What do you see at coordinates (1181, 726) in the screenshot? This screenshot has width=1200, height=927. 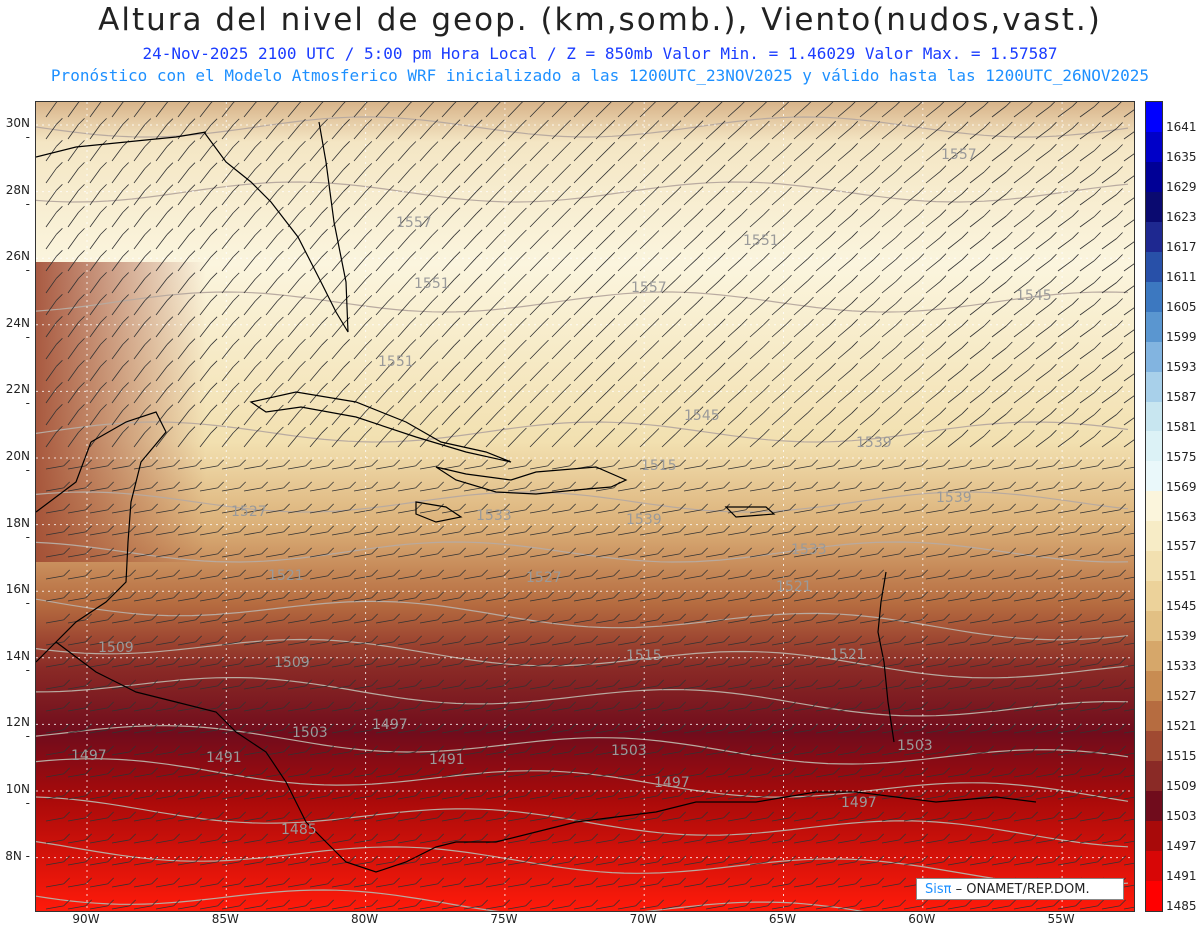 I see `colorbar-tick-label: 1521` at bounding box center [1181, 726].